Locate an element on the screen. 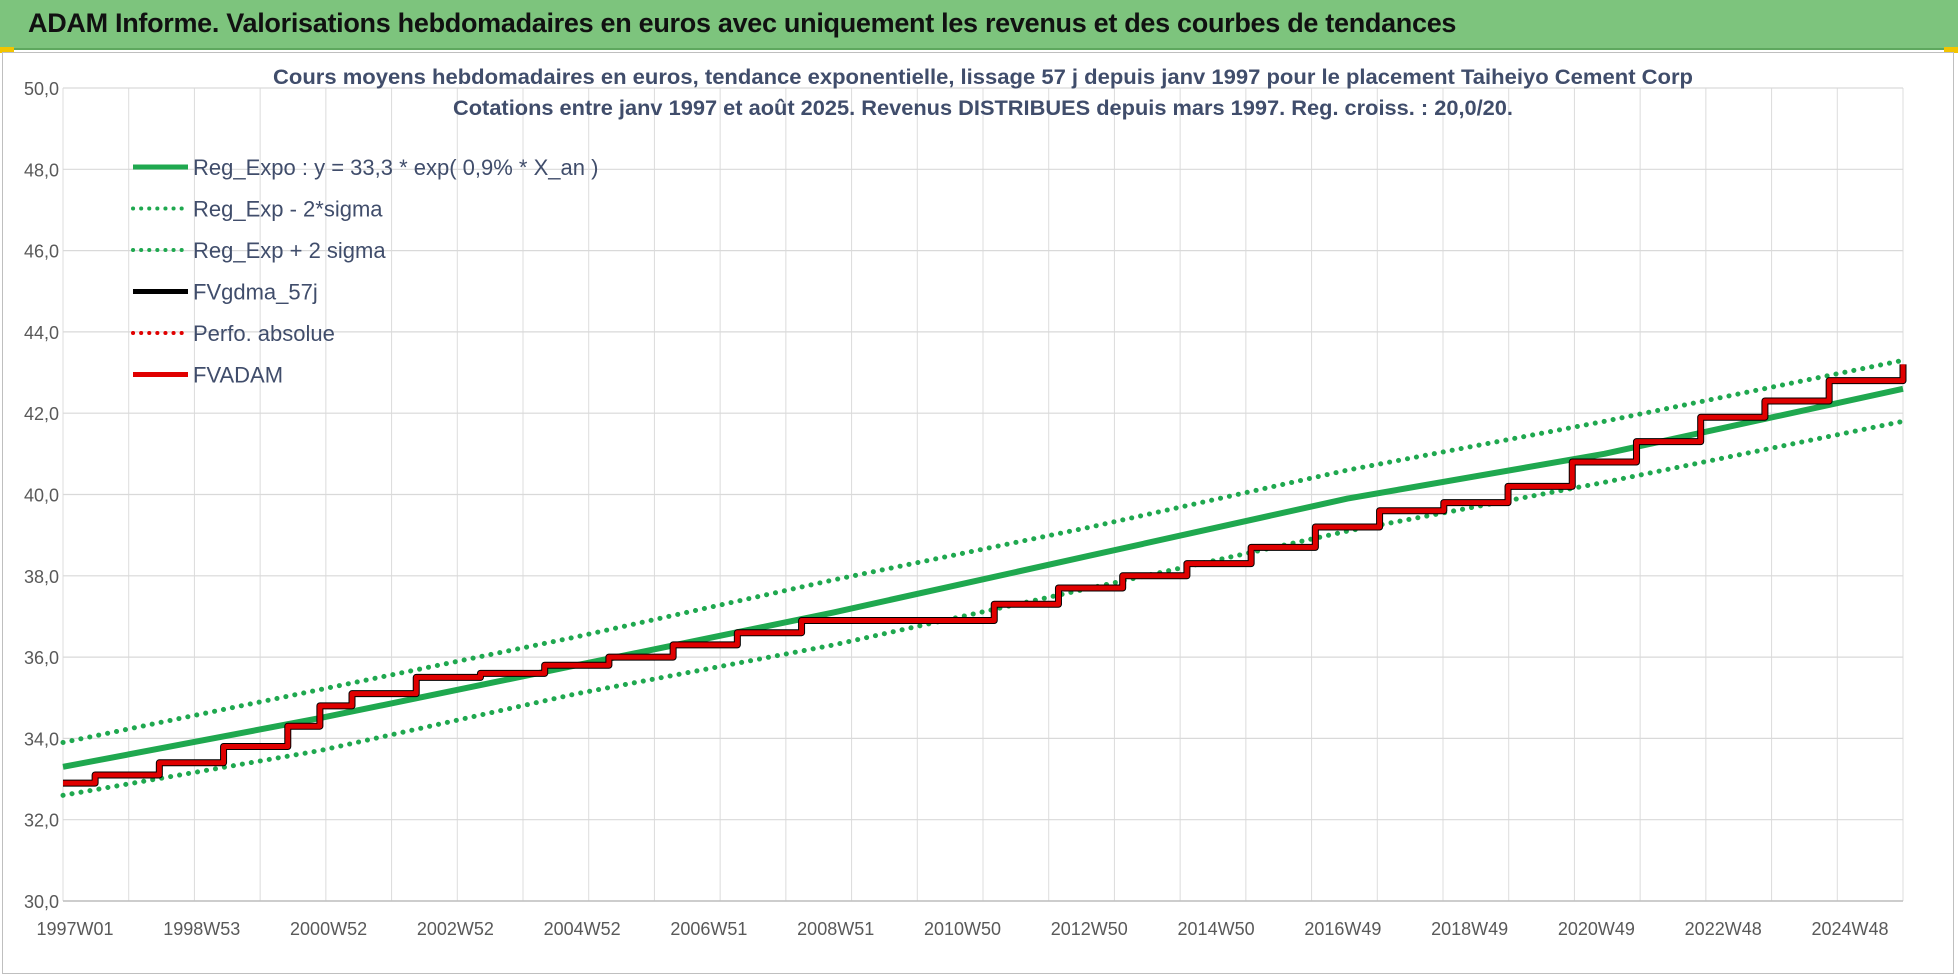  y-tick-label: 36,0 is located at coordinates (41, 658).